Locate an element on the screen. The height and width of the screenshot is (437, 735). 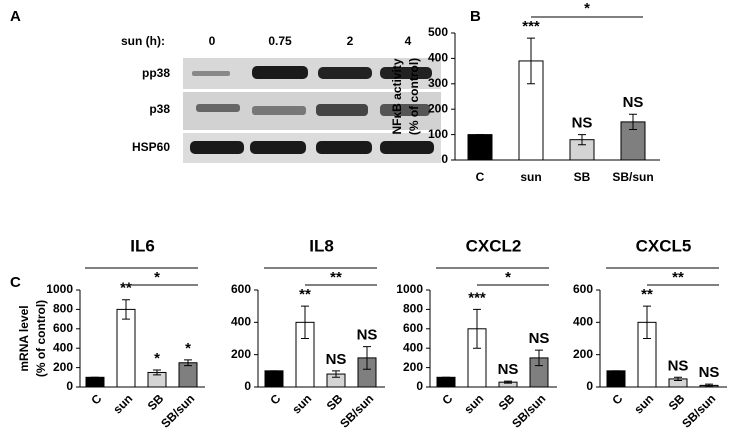
y-axis-label: mRNA level is located at coordinates (24, 338).